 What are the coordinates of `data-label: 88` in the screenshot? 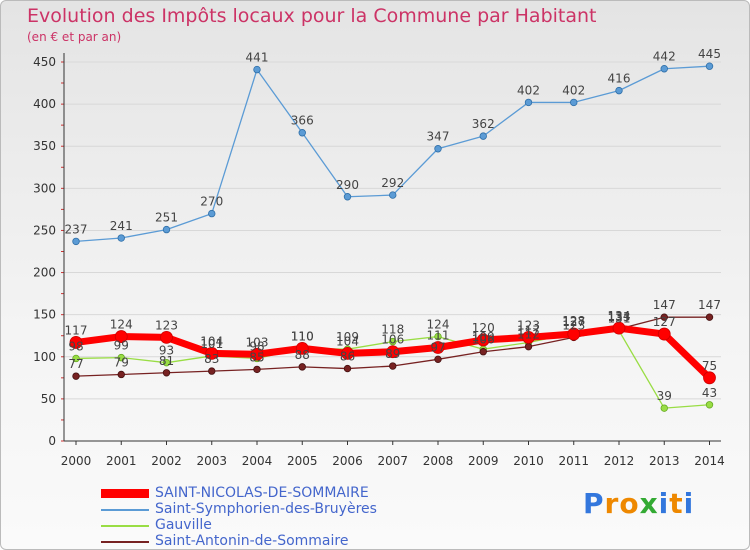 It's located at (302, 355).